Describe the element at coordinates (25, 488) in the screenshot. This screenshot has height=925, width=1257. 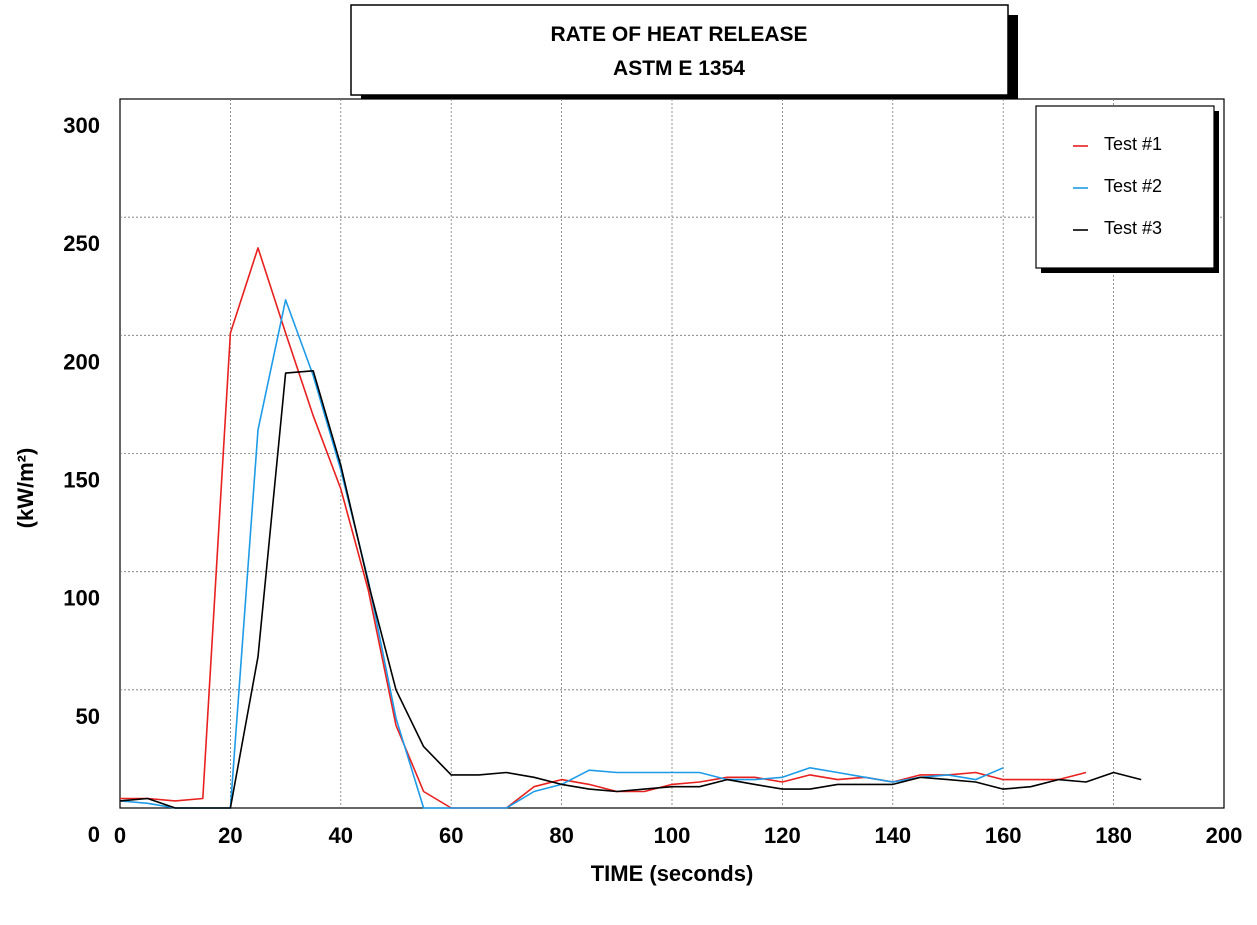
I see `y-axis-label: (kW/m²)` at that location.